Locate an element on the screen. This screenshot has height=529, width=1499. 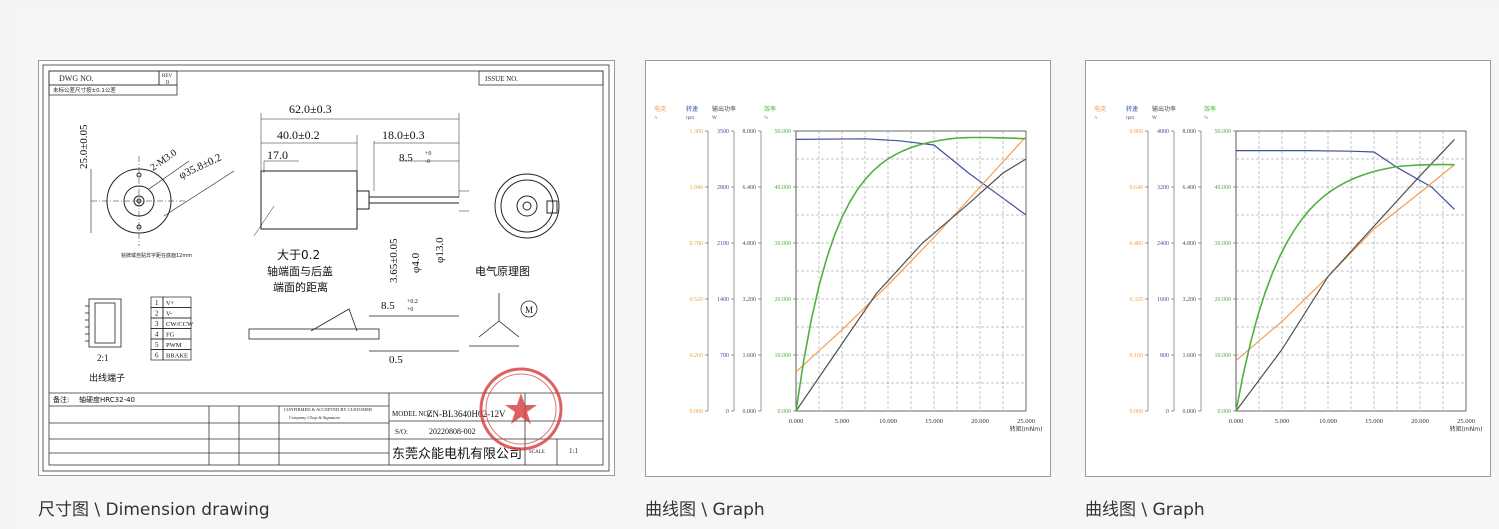
axis-header: 转速 is located at coordinates (1132, 109).